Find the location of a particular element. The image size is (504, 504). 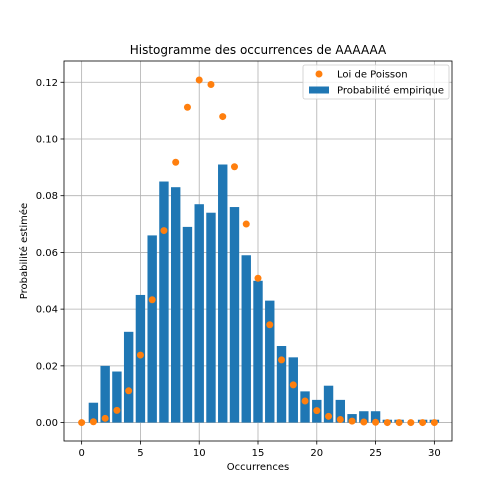

chart-title: Histogramme des occurrences de AAAAAA is located at coordinates (258, 50).